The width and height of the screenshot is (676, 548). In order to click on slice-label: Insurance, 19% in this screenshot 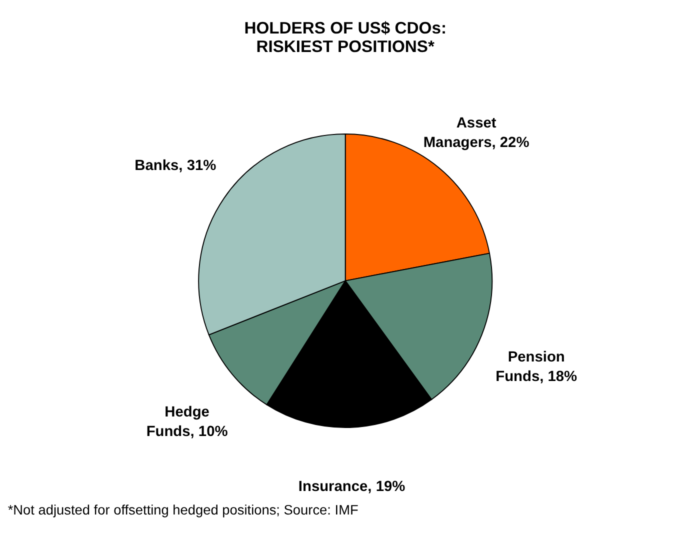, I will do `click(352, 487)`.